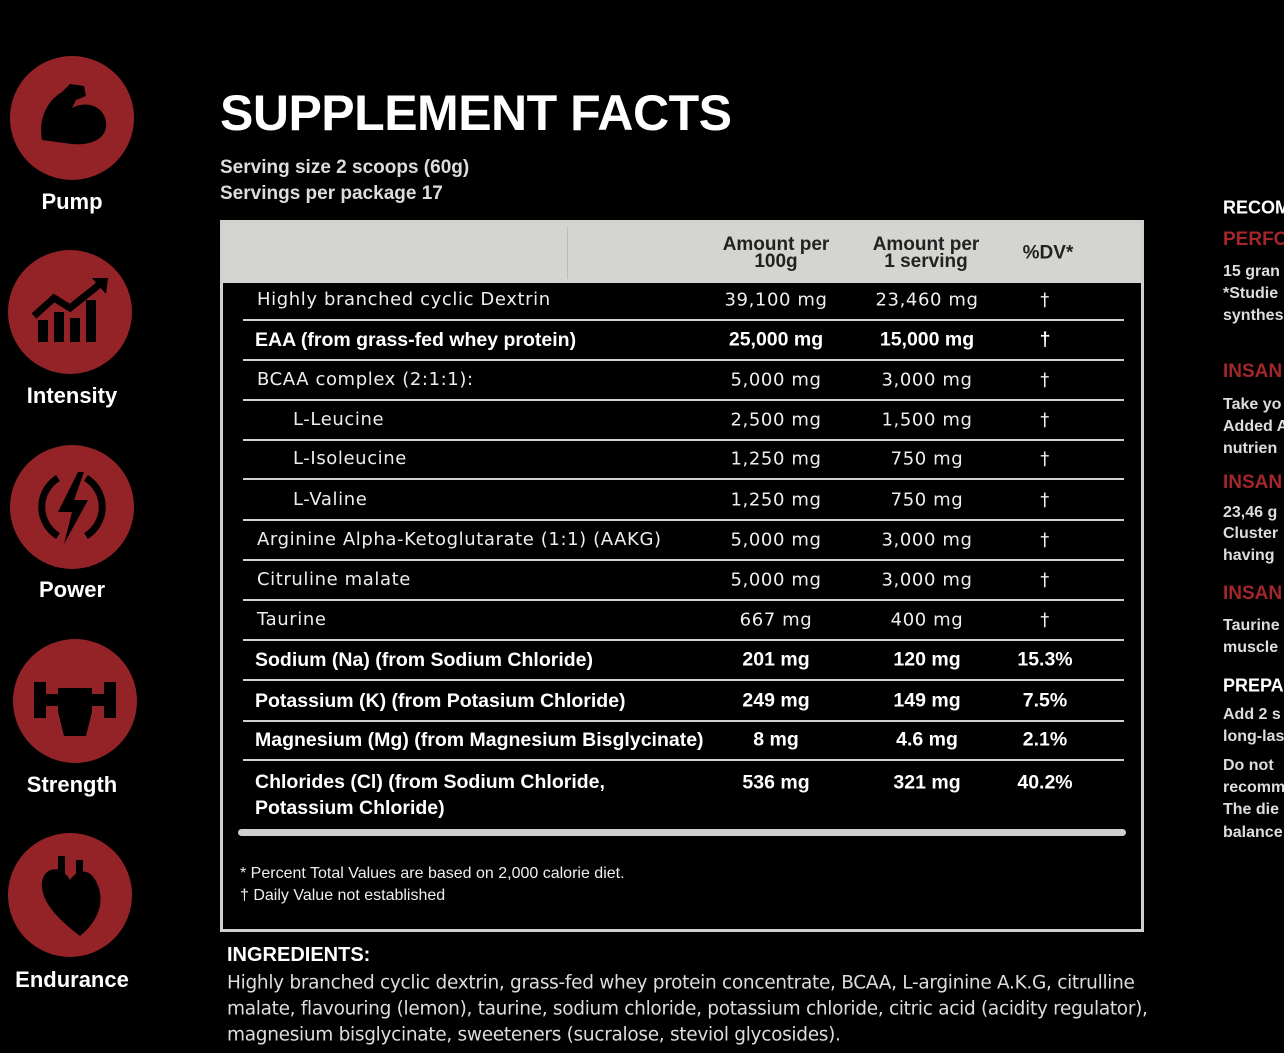  What do you see at coordinates (1253, 685) in the screenshot?
I see `panel-text: PREPA` at bounding box center [1253, 685].